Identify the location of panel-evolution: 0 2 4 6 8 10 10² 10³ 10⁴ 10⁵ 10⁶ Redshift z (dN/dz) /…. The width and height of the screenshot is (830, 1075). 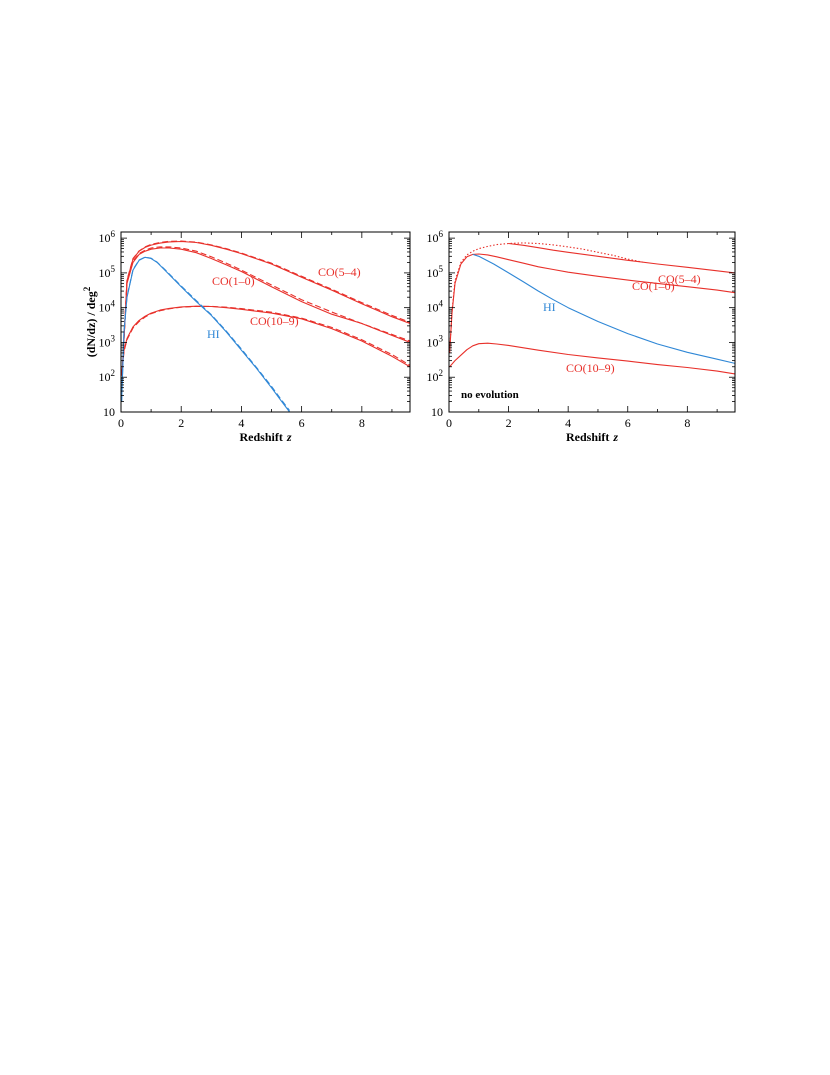
(246, 336).